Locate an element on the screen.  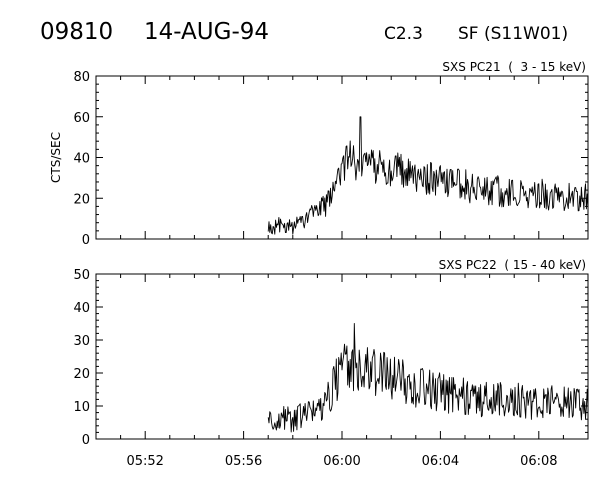
panel-title: SXS PC21 ( 3 - 15 keV) is located at coordinates (514, 67).